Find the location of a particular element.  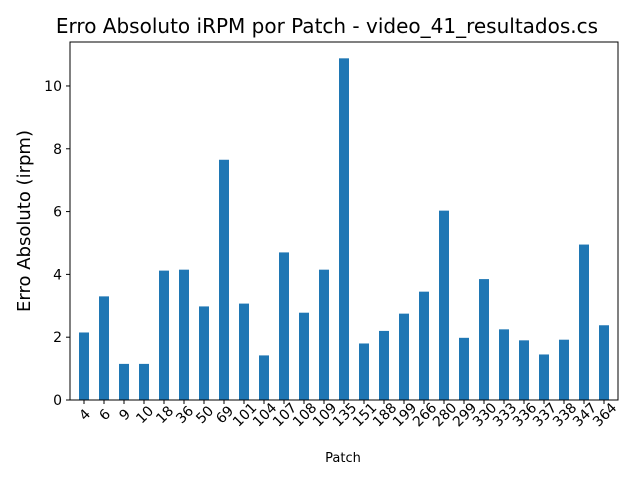

x-tick-label-6: 6 is located at coordinates (105, 415).